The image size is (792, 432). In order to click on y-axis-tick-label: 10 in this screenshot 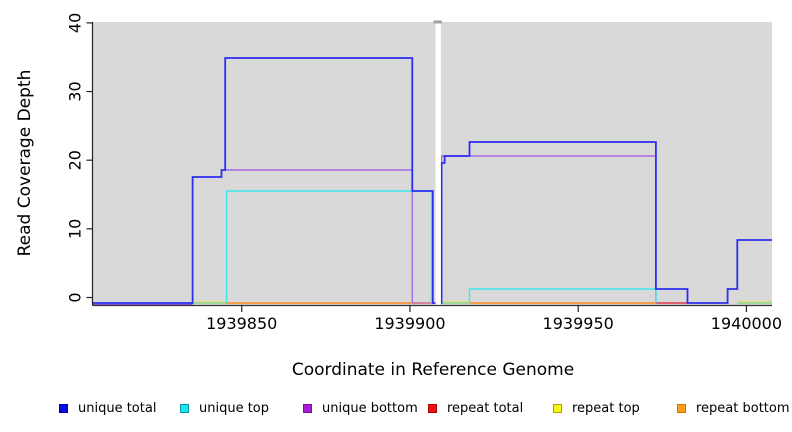, I will do `click(75, 229)`.